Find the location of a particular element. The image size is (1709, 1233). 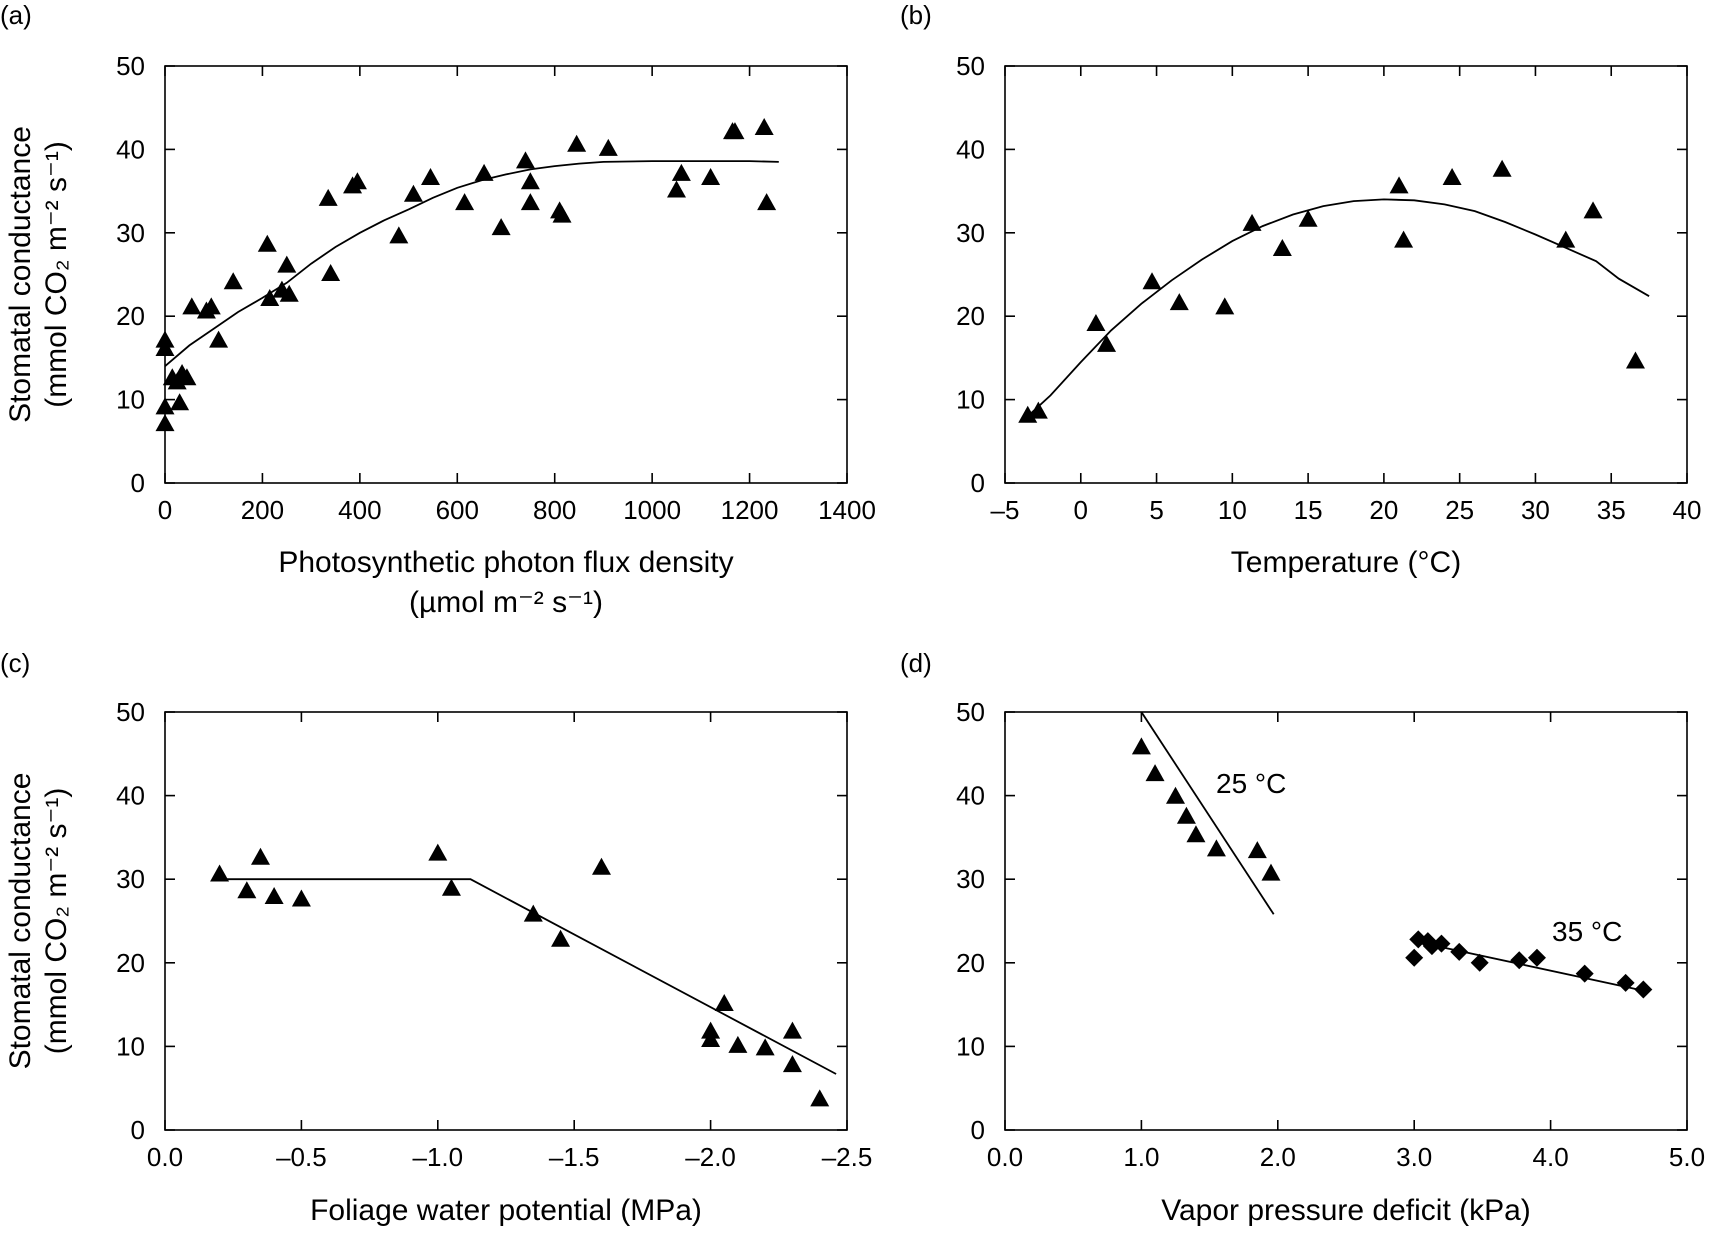

x-tick-label: 30 is located at coordinates (1535, 510).